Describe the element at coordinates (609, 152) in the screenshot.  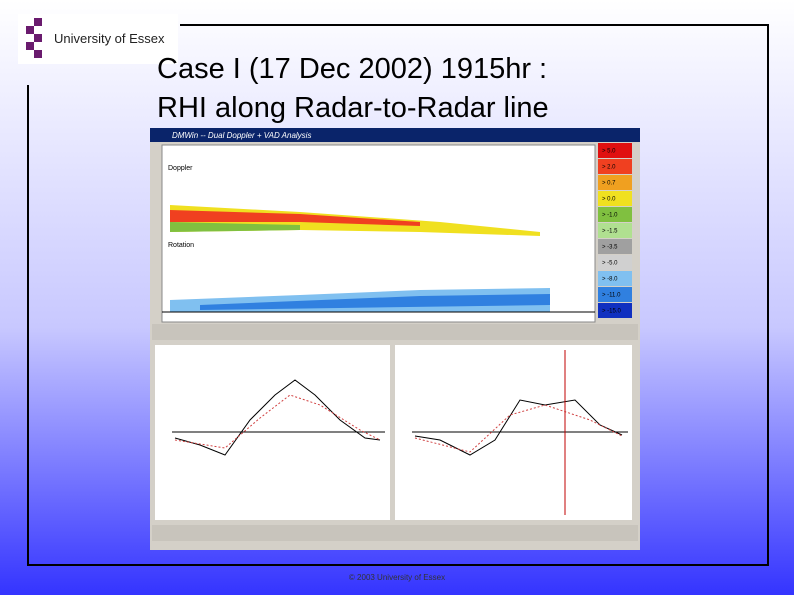
I see `legend-label: > 5.0` at that location.